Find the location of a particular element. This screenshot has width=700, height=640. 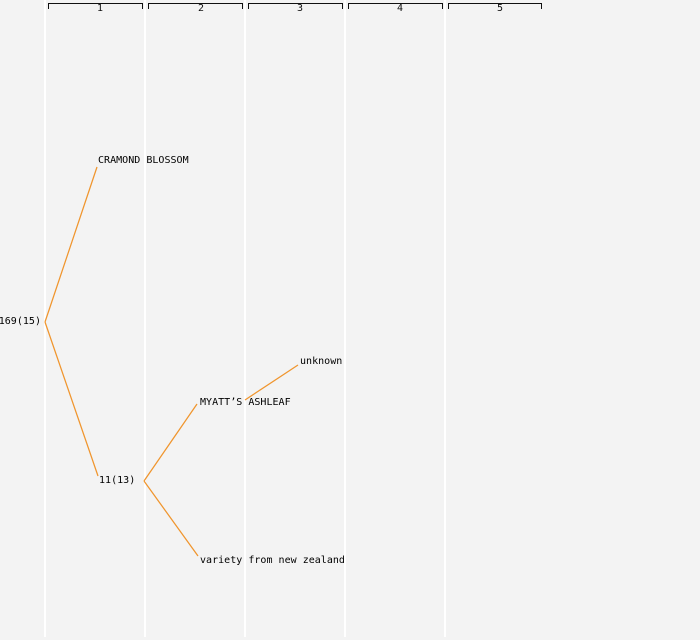

node-myatts-ashleaf: MYATT’S ASHLEAF is located at coordinates (245, 402).